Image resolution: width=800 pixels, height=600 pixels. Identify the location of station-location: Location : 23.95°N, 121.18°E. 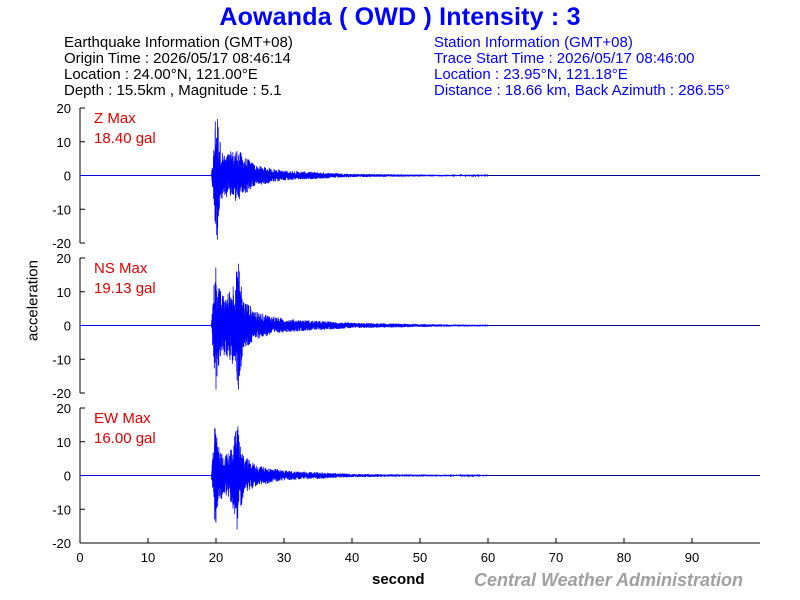
(531, 74).